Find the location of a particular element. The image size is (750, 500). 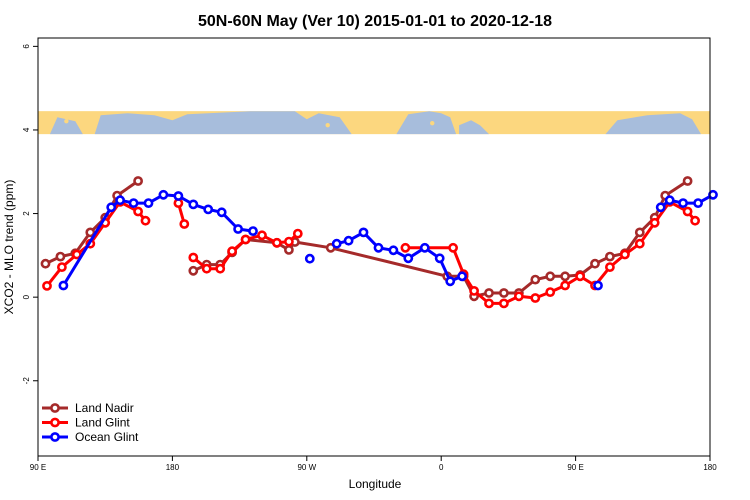

legend-label-ocean-glint: Ocean Glint is located at coordinates (107, 437).